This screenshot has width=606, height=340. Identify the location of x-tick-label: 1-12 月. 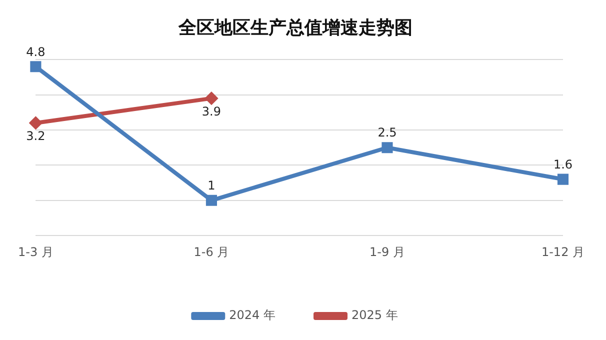
(563, 251).